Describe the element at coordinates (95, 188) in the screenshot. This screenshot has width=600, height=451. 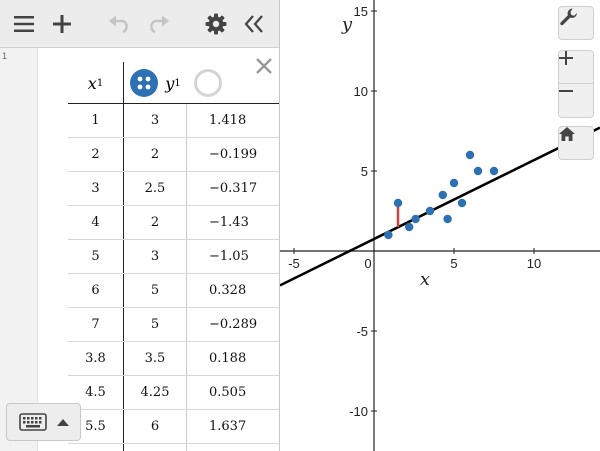
I see `table-cell-x: 3` at that location.